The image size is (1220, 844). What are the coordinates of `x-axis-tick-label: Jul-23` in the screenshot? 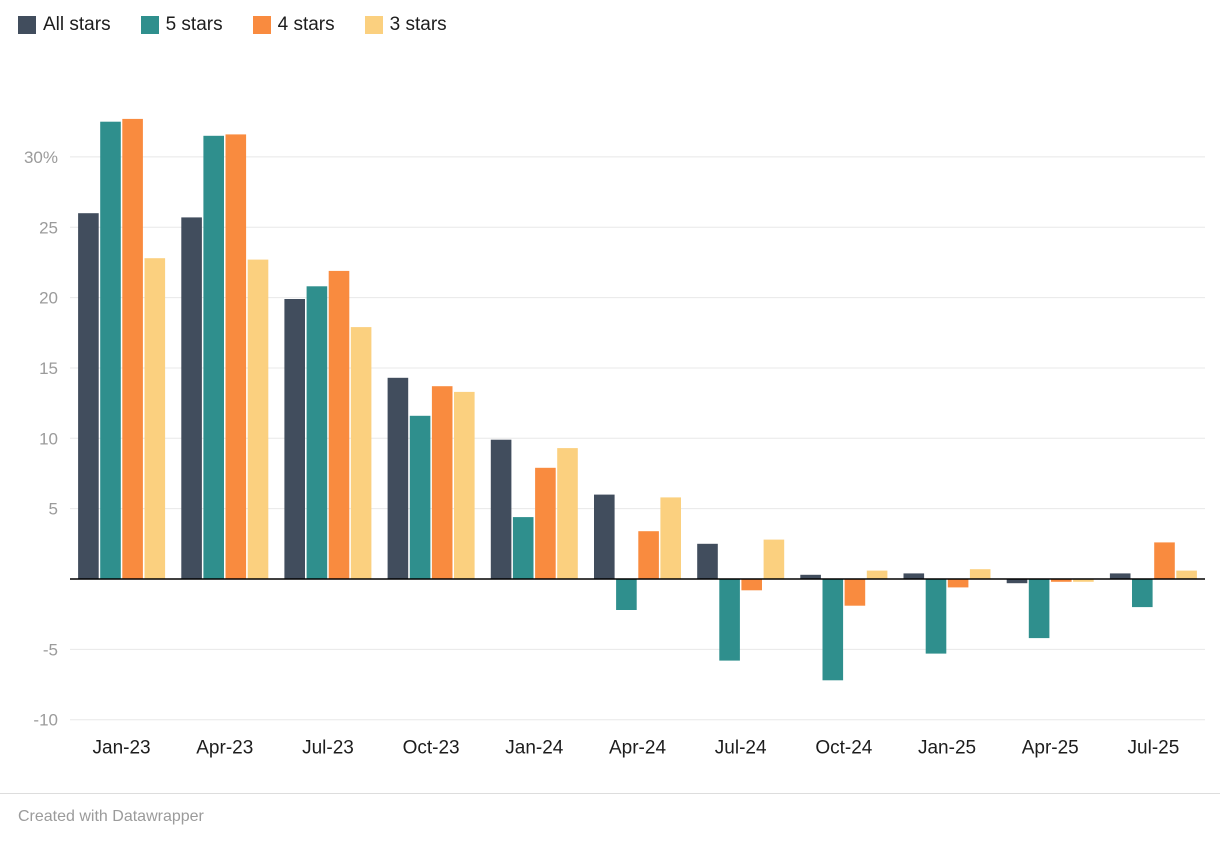 It's located at (328, 748).